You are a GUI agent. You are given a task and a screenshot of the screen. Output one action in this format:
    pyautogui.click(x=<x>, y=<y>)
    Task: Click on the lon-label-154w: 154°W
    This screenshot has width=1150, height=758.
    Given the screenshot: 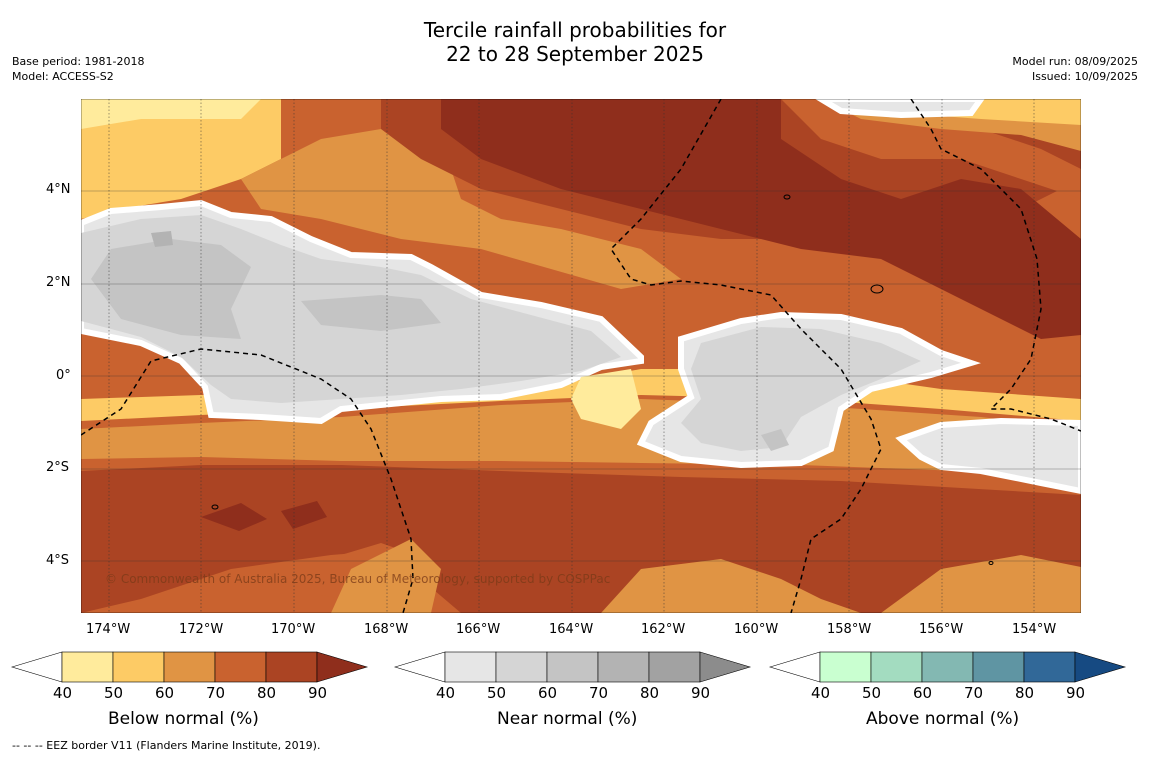 What is the action you would take?
    pyautogui.click(x=1034, y=629)
    